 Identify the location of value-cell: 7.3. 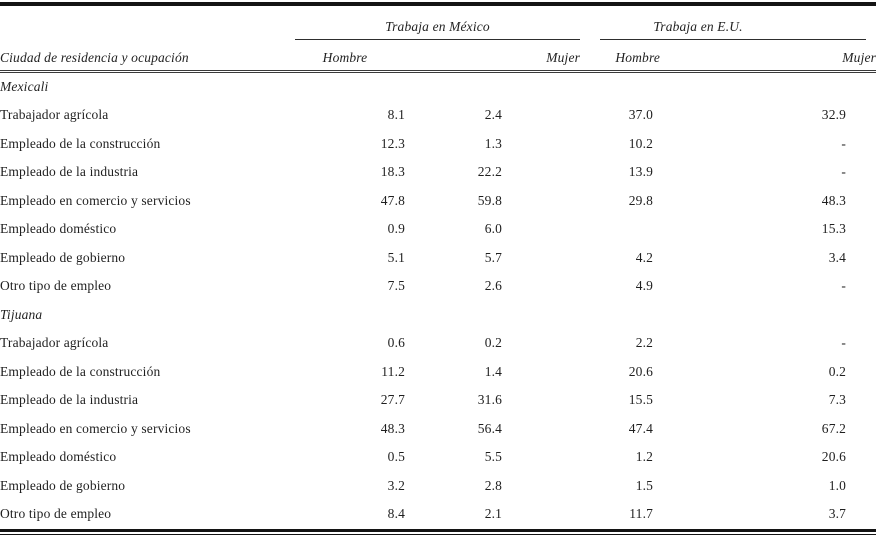
(768, 400).